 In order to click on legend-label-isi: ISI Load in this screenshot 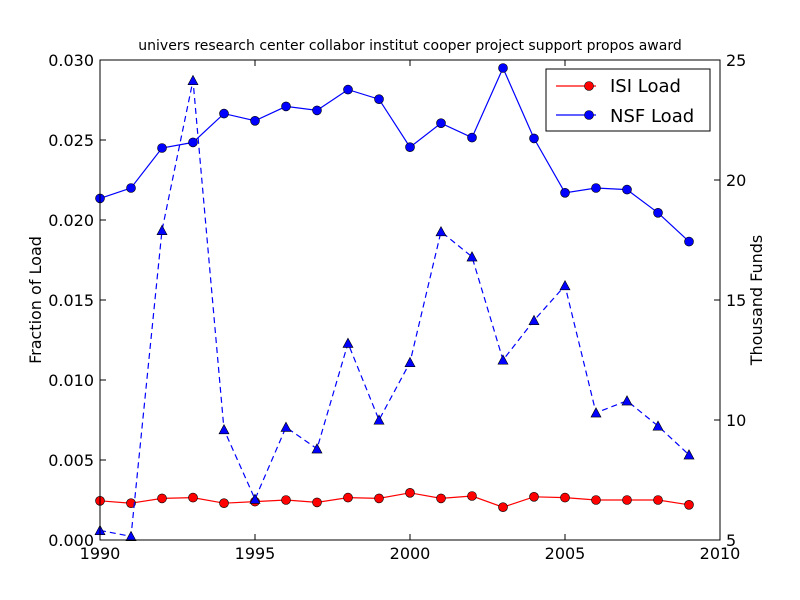, I will do `click(645, 86)`.